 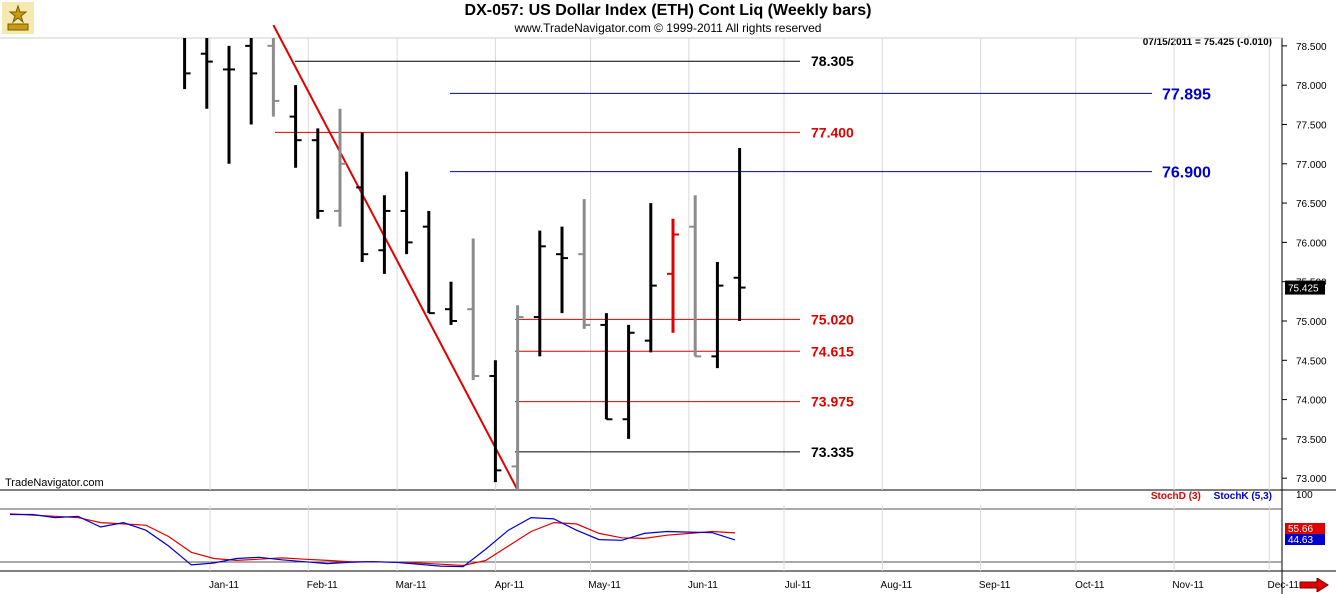 I want to click on stoch-d-value-box, so click(x=1305, y=528).